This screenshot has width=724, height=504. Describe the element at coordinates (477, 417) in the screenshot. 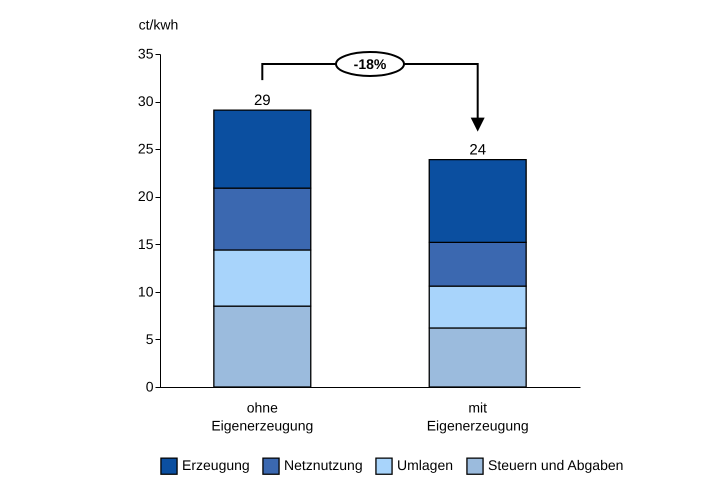

I see `x-tick-label: mit Eigenerzeugung` at that location.